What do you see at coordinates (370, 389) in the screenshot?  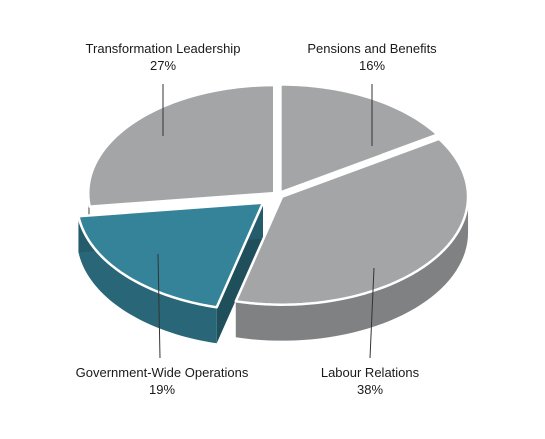 I see `slice-value-labour-relations: 38%` at bounding box center [370, 389].